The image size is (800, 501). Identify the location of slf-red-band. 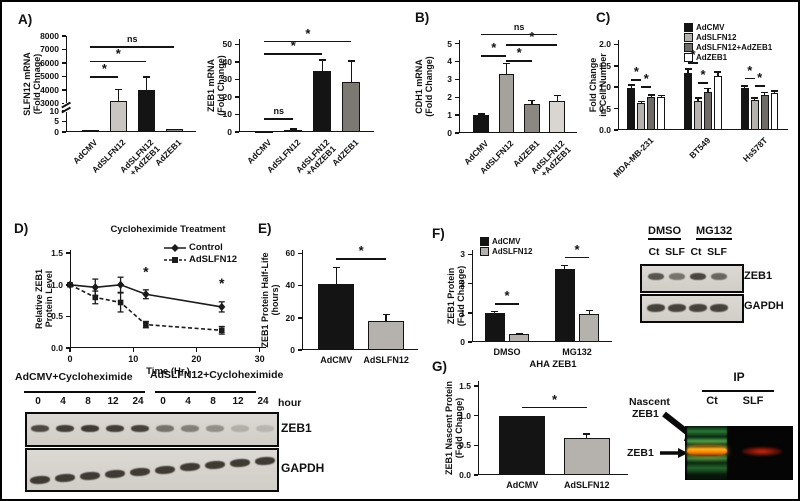
(762, 451).